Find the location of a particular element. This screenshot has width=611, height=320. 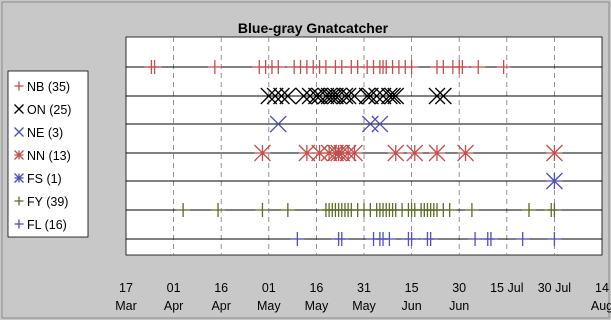

x-tick-label: 15 Jul is located at coordinates (506, 288).